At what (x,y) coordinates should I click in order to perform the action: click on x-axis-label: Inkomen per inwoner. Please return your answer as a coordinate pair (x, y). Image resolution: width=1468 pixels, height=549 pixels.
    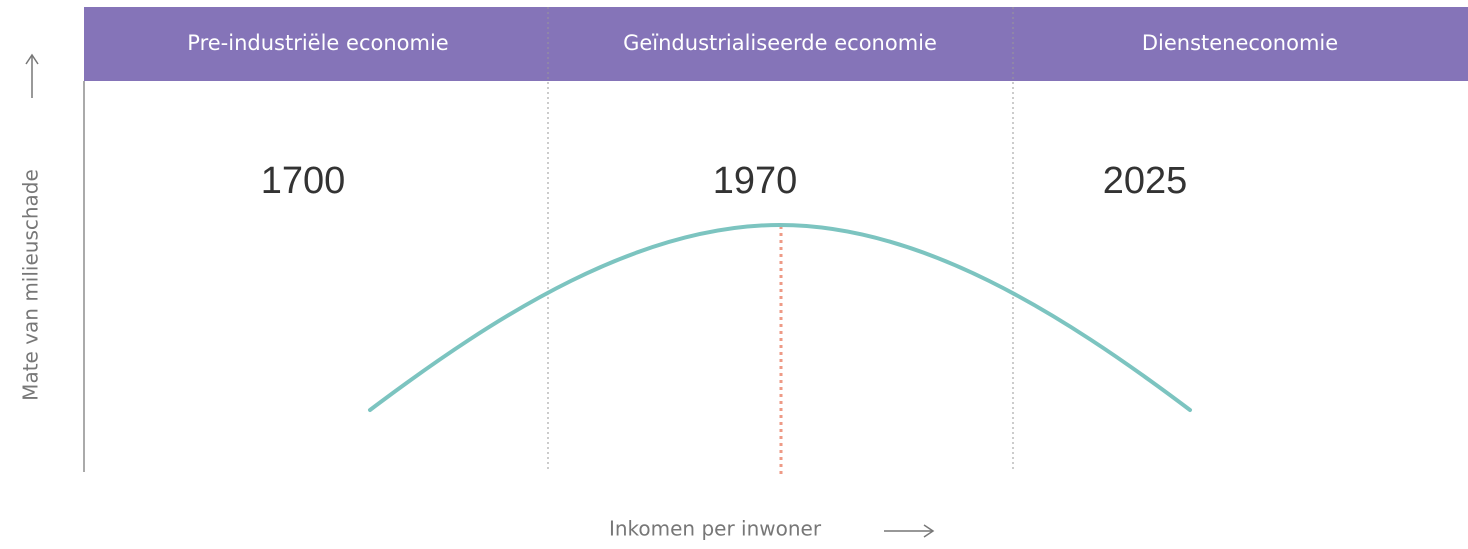
    Looking at the image, I should click on (715, 529).